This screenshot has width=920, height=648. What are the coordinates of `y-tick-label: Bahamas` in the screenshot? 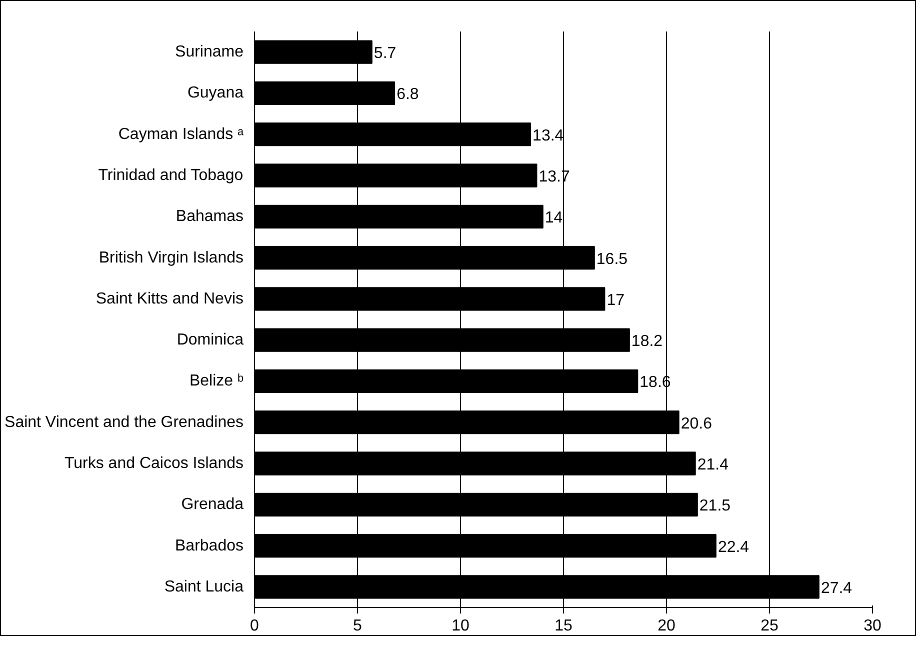 It's located at (210, 217).